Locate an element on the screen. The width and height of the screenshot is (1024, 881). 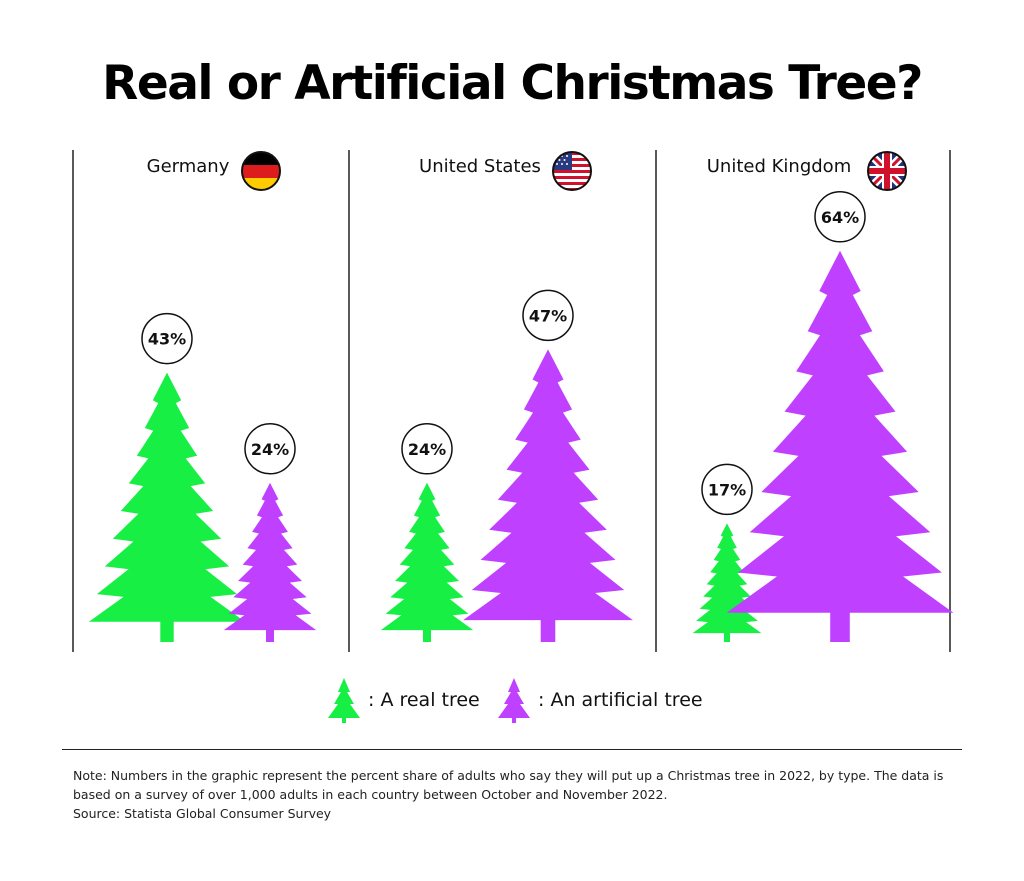
country-label: Germany is located at coordinates (188, 166).